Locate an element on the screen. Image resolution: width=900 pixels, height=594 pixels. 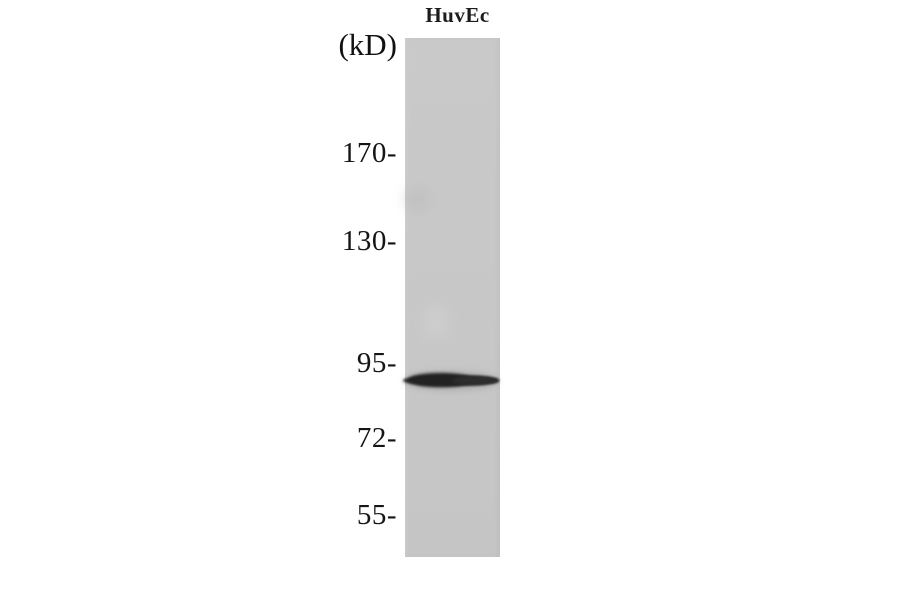
mw-marker-130: 130- is located at coordinates (369, 241).